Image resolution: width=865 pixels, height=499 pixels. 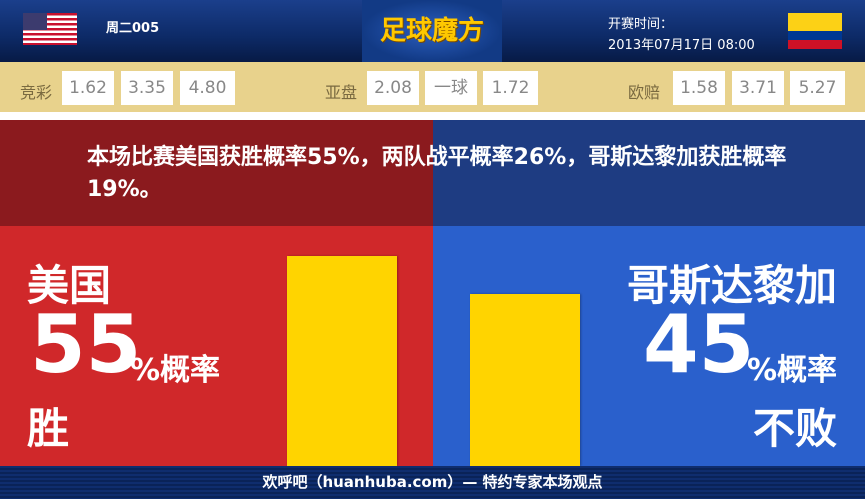 I want to click on away-probability-bar, so click(x=525, y=380).